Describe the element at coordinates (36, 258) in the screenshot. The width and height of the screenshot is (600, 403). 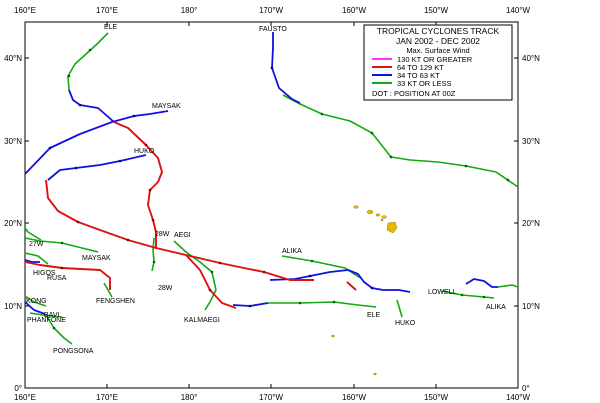
I see `track-left-stub` at that location.